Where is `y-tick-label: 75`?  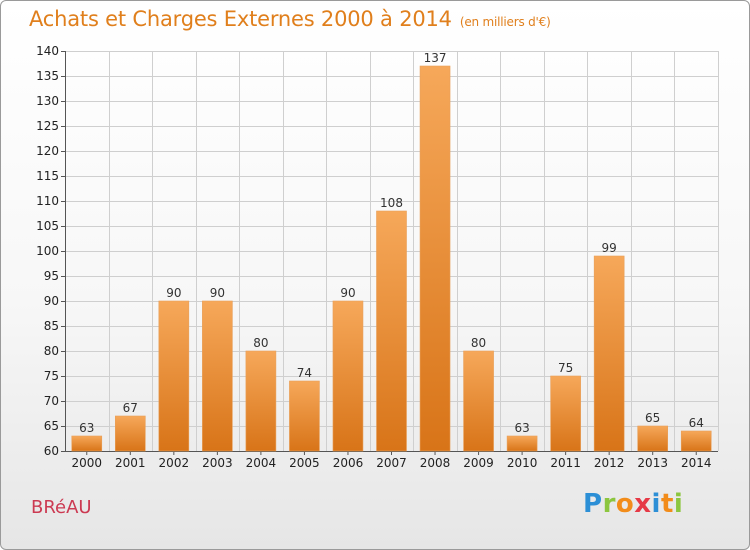
y-tick-label: 75 is located at coordinates (51, 376).